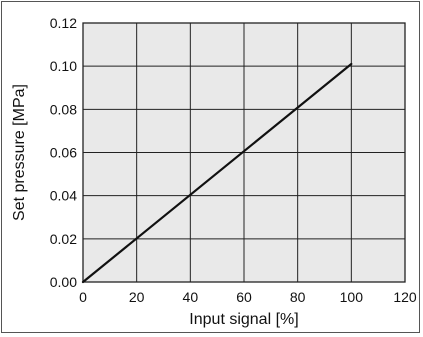  I want to click on x-tick-label: 40, so click(191, 297).